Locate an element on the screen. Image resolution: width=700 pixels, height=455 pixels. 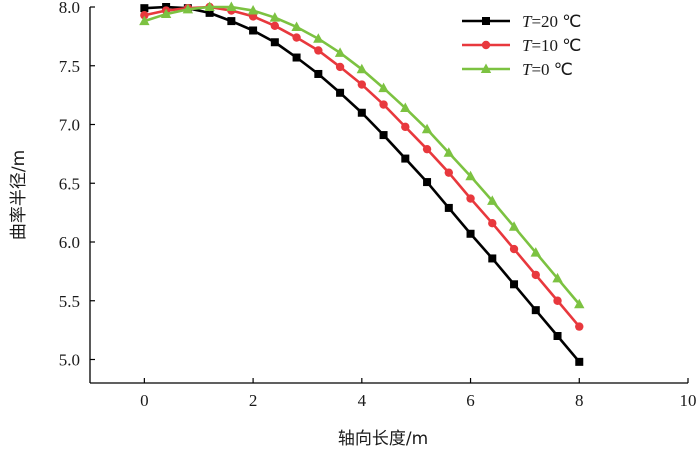
y-tick-label: 7.0 is located at coordinates (69, 125).